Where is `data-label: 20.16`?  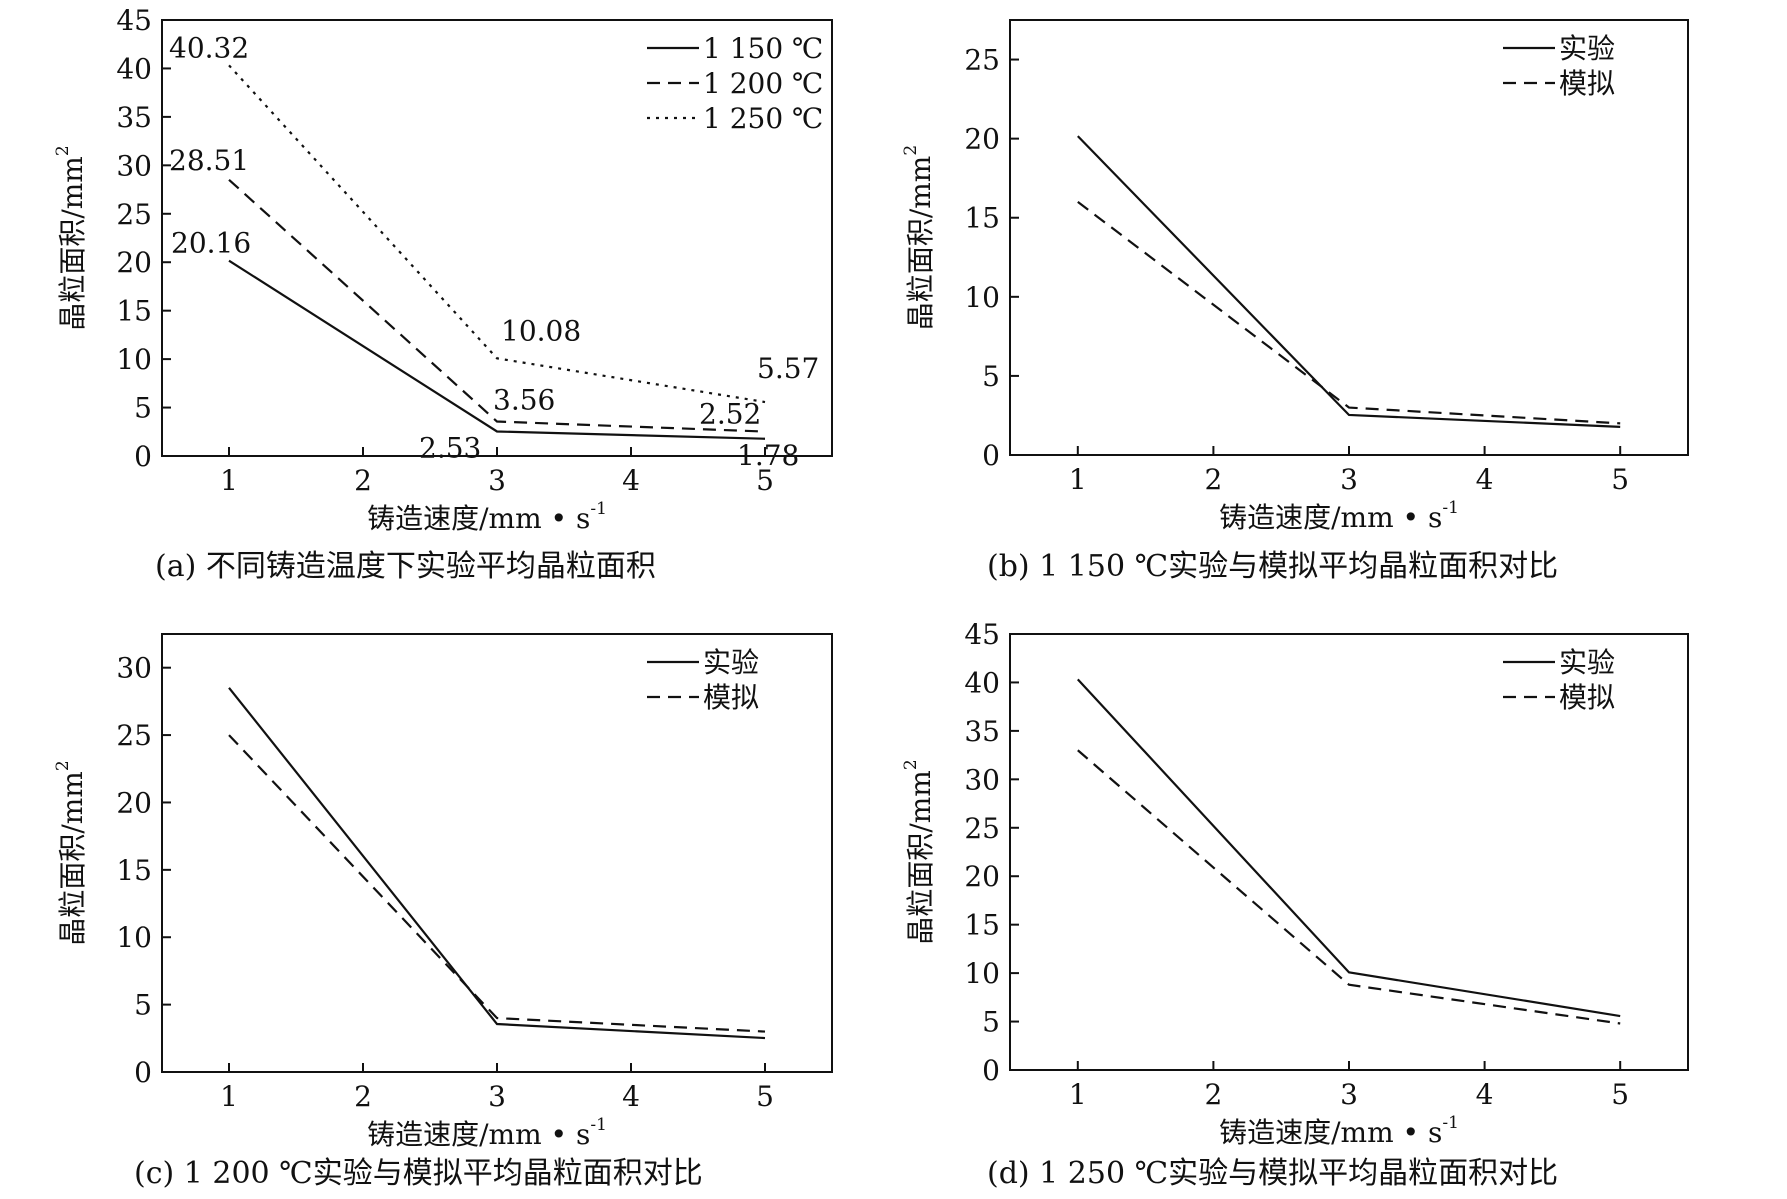 data-label: 20.16 is located at coordinates (211, 243).